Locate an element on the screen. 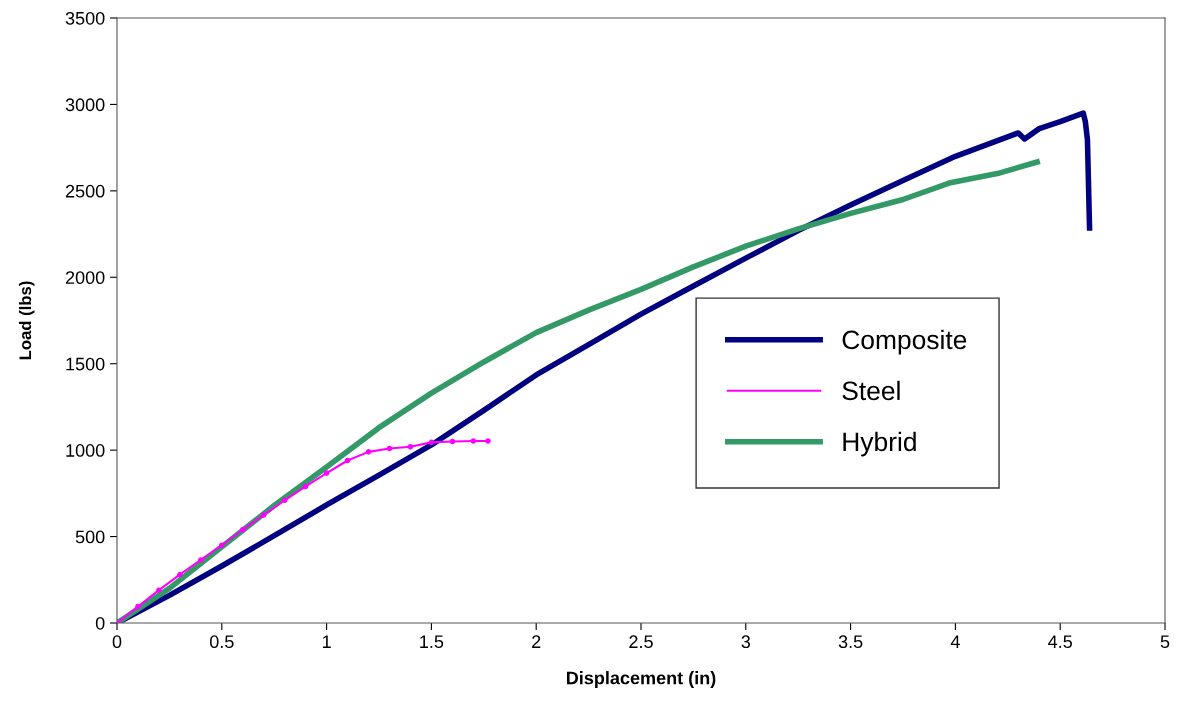  y-tick-label: 2000 is located at coordinates (85, 278).